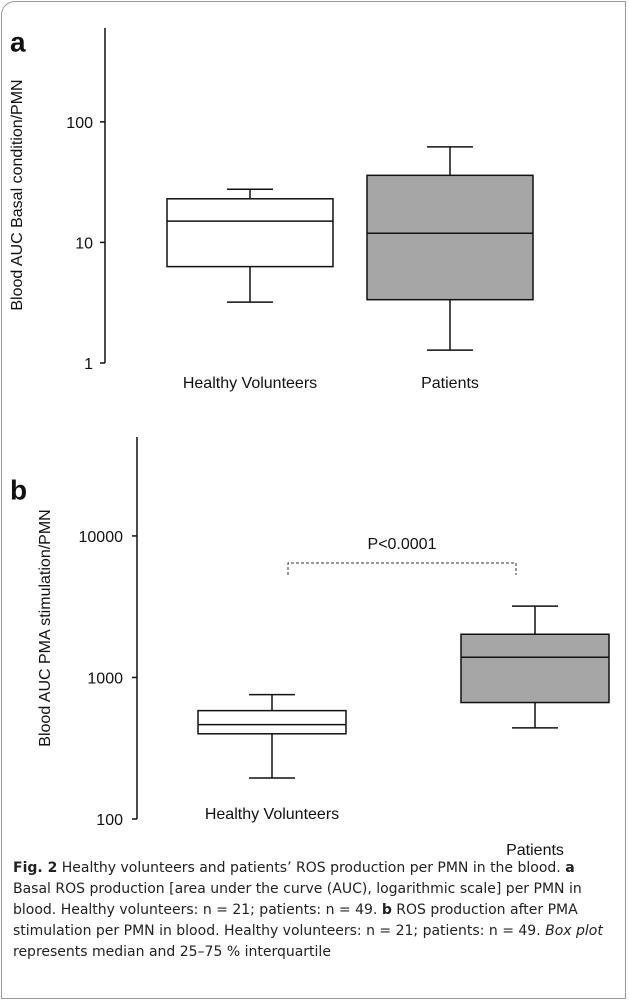 The height and width of the screenshot is (1002, 629). What do you see at coordinates (101, 537) in the screenshot?
I see `y-tick-label: 10000` at bounding box center [101, 537].